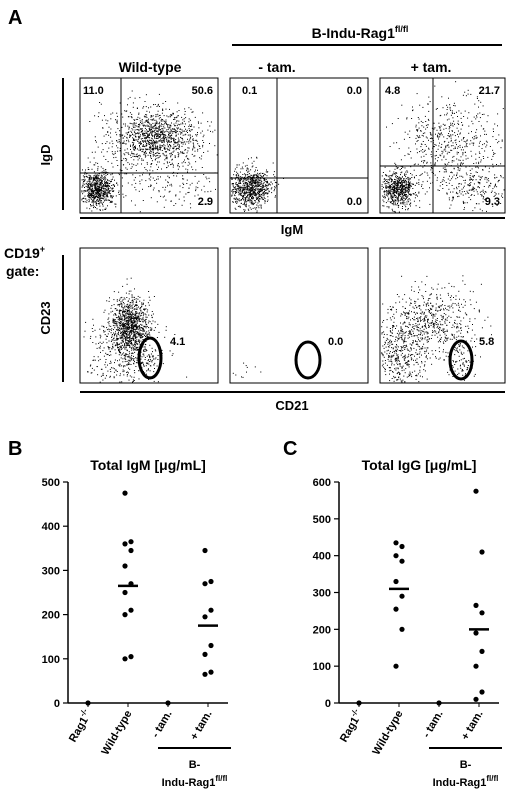 The height and width of the screenshot is (797, 520). I want to click on row2-x-label: CD21, so click(291, 405).